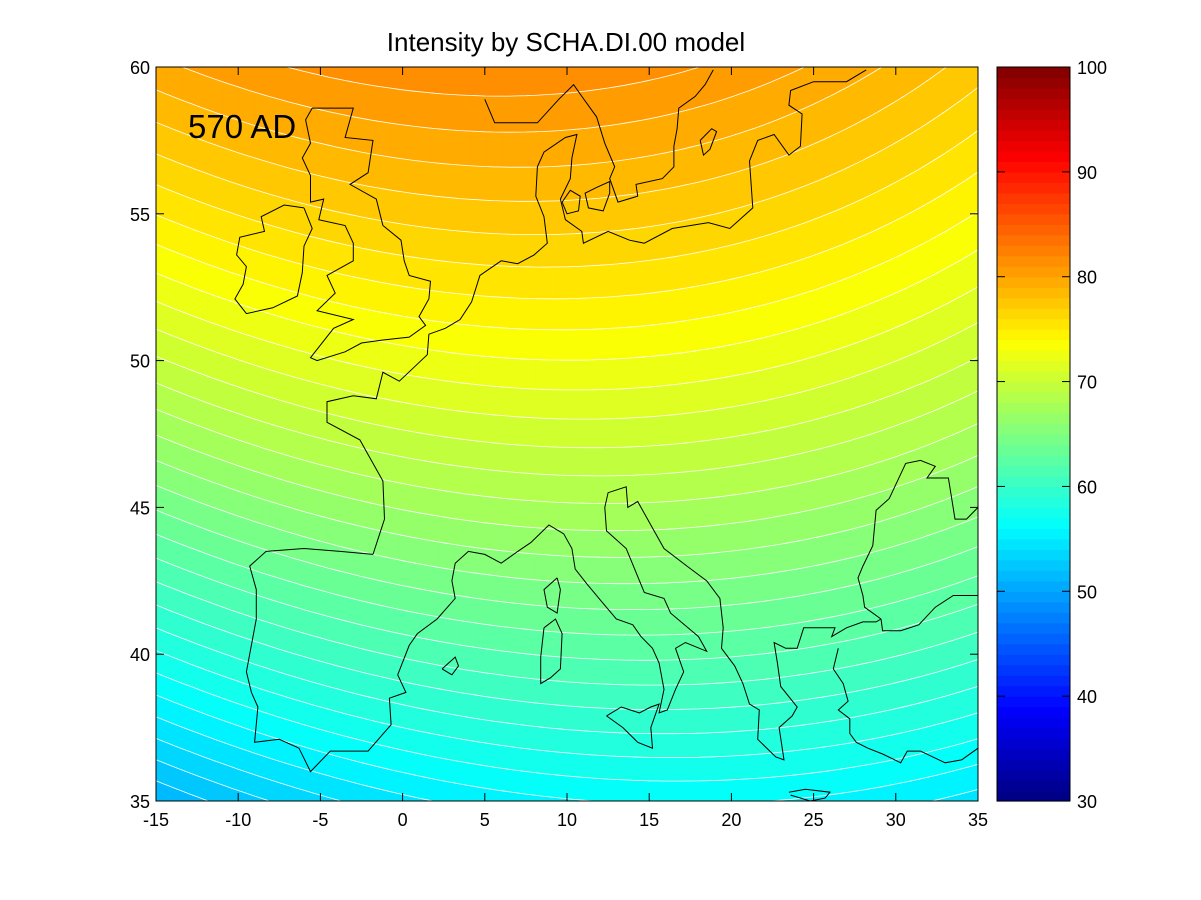 Image resolution: width=1201 pixels, height=900 pixels. What do you see at coordinates (238, 820) in the screenshot?
I see `x-tick-label: -10` at bounding box center [238, 820].